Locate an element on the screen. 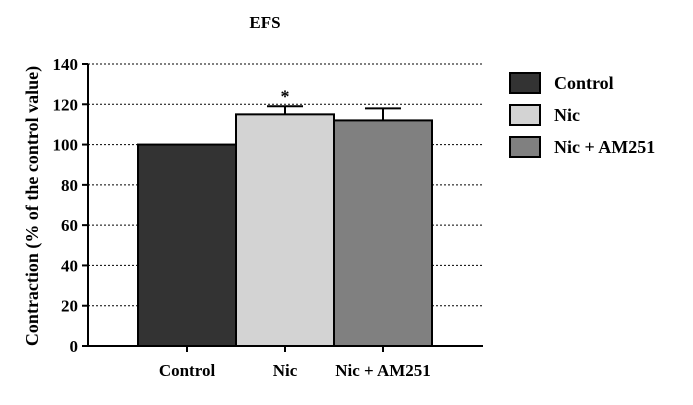 This screenshot has width=693, height=405. y-tick-label: 20 is located at coordinates (69, 306).